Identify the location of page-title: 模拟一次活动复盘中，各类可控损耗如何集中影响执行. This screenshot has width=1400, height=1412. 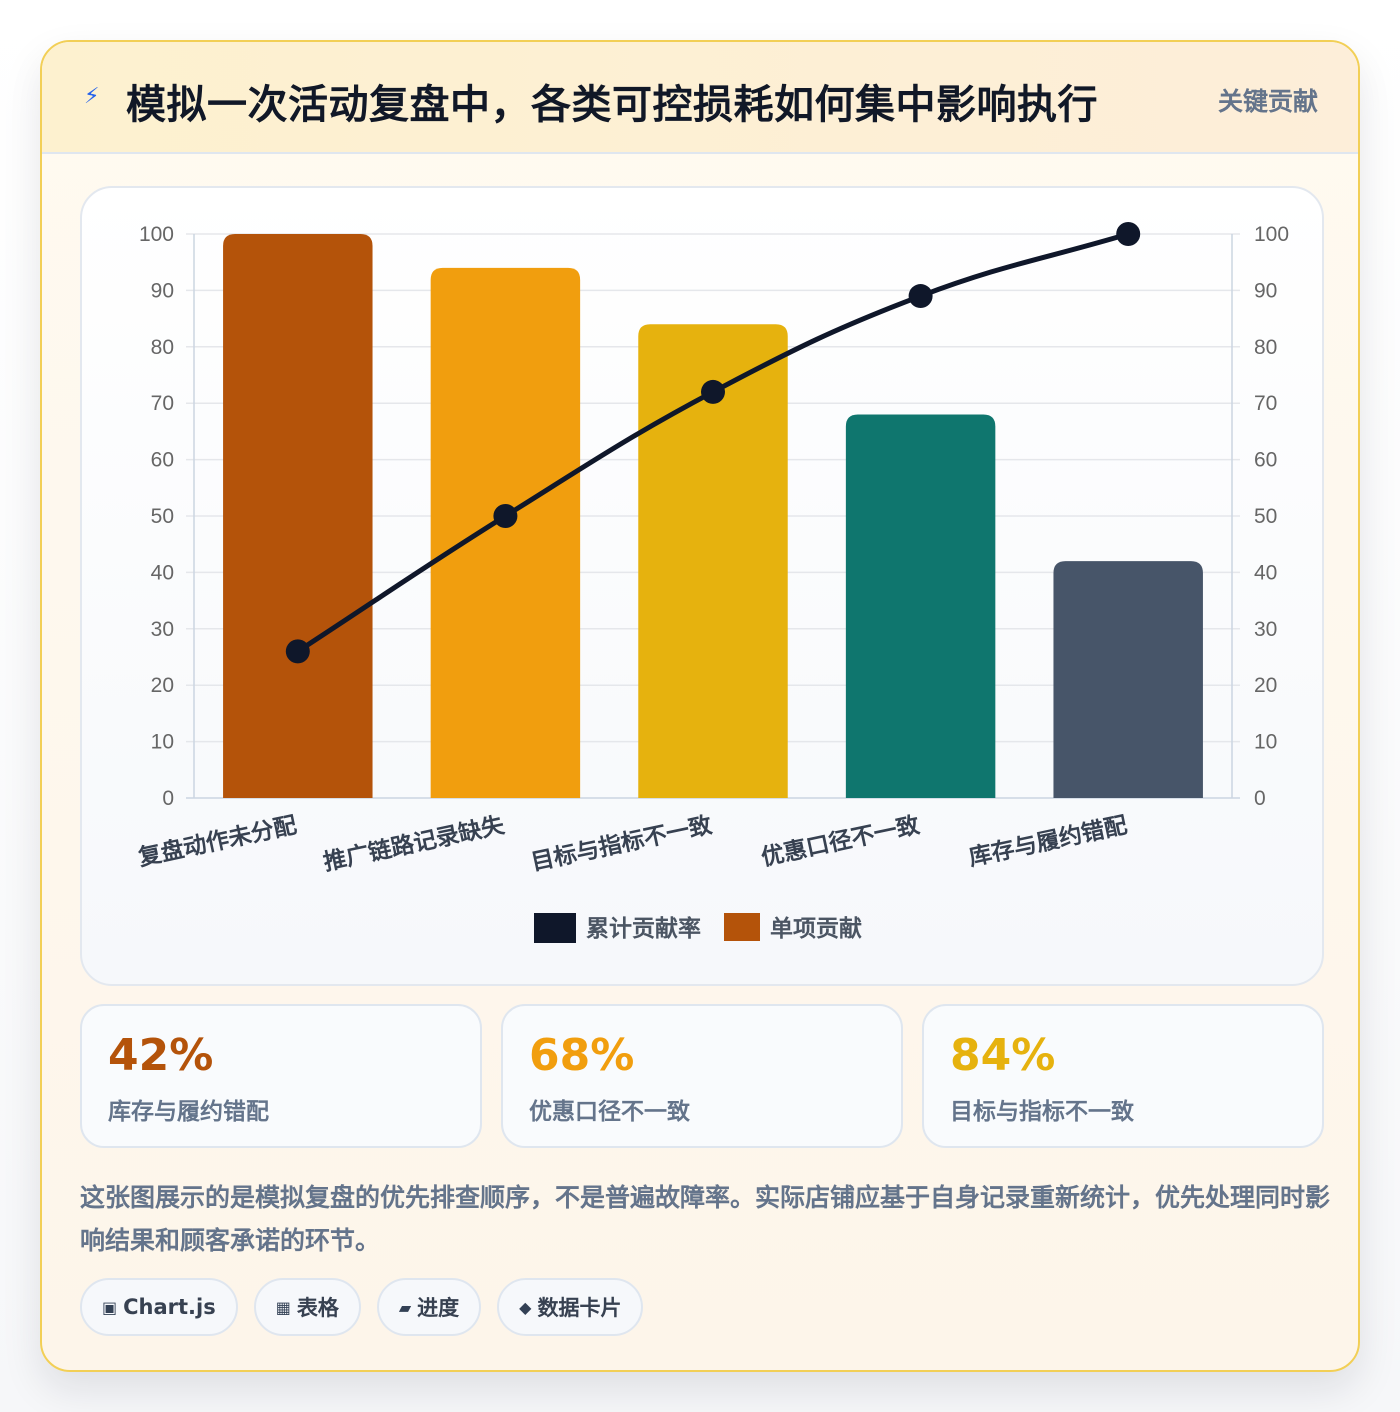
(612, 105).